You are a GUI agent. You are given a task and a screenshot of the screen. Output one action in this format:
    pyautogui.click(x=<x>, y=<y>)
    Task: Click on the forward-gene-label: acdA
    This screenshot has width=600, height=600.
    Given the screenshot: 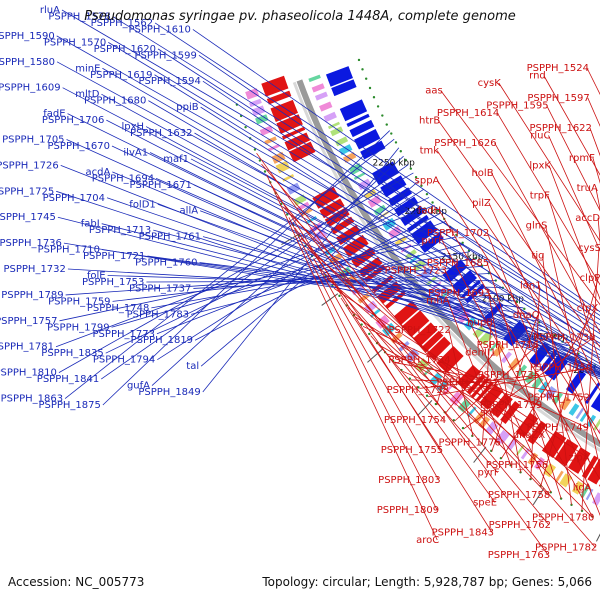 What is the action you would take?
    pyautogui.click(x=97, y=172)
    